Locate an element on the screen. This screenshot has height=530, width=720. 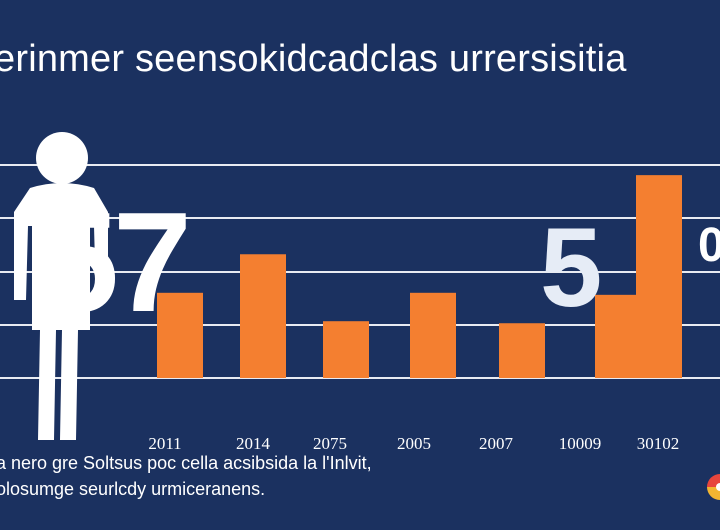
overlay-number-edge: 0 is located at coordinates (709, 245).